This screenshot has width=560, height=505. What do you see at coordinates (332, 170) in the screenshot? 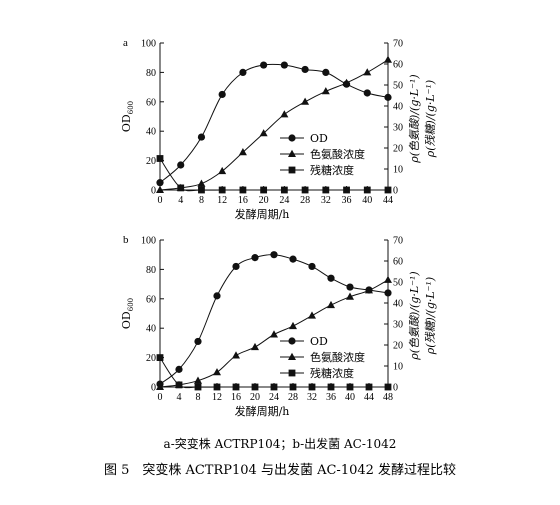
I see `legend-label: 残糖浓度` at bounding box center [332, 170].